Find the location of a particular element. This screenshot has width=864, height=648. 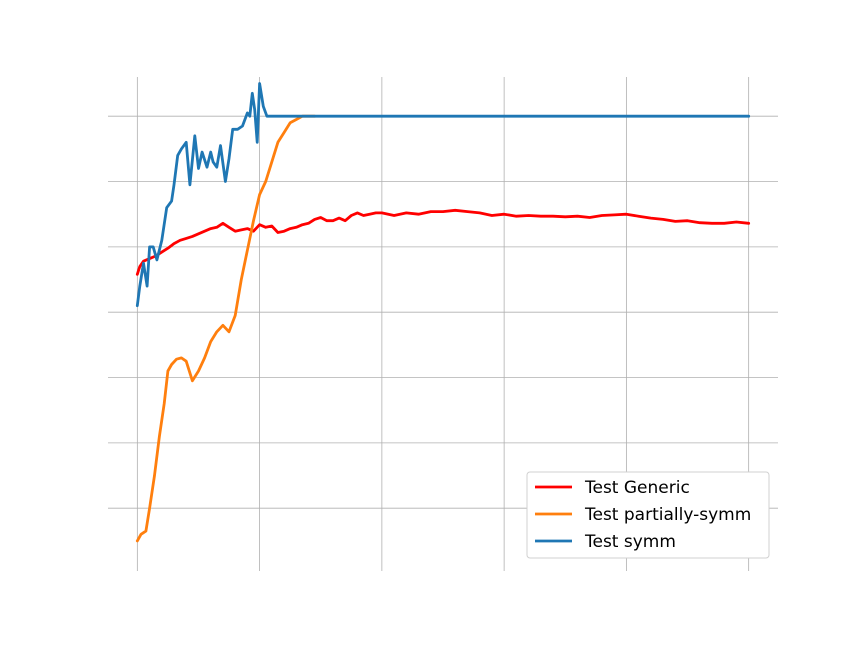

legend-label-0: Test Generic is located at coordinates (637, 488).